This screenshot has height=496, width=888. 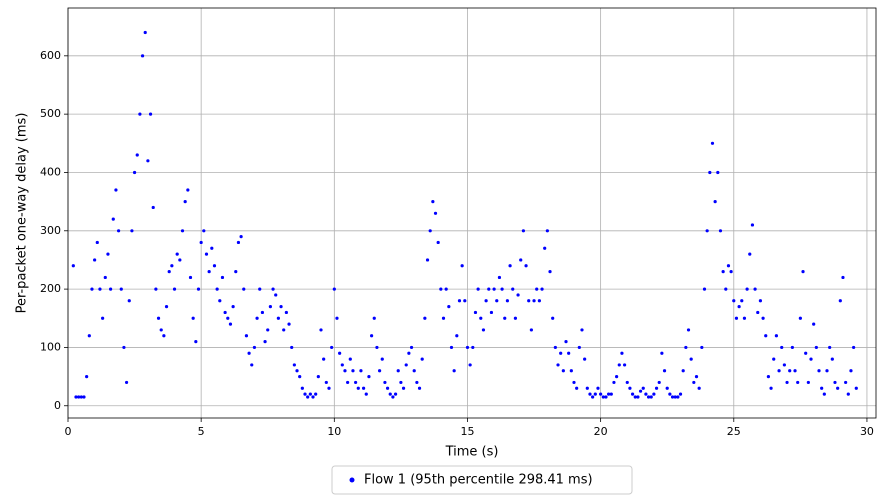 I want to click on x-tick-label: 10, so click(x=334, y=431).